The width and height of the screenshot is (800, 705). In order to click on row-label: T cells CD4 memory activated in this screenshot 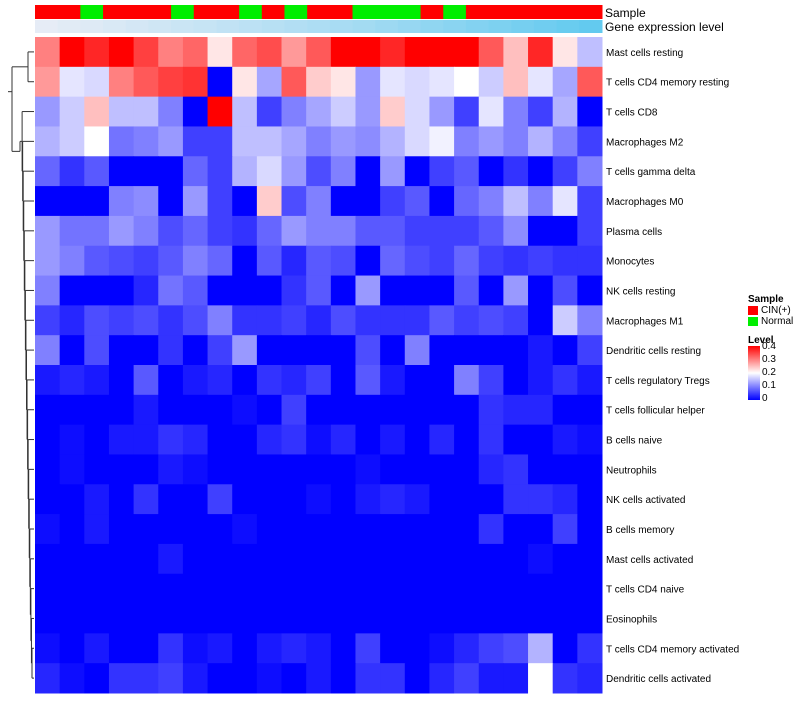, I will do `click(672, 649)`.